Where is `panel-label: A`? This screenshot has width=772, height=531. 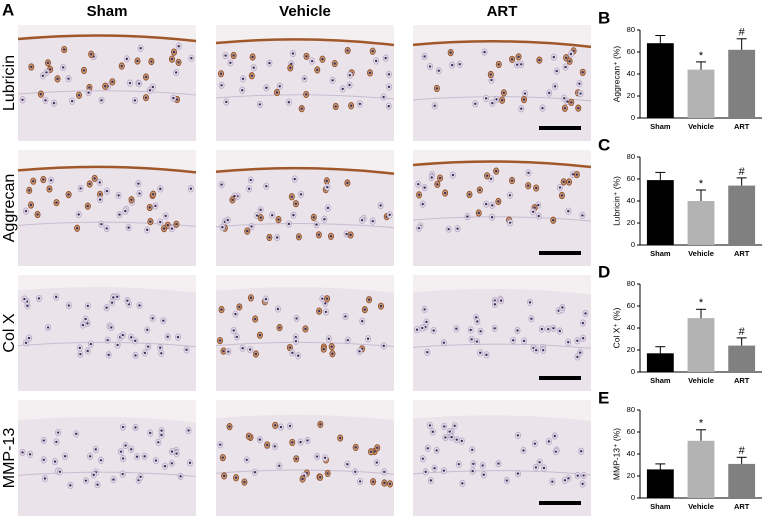
panel-label: A is located at coordinates (8, 9).